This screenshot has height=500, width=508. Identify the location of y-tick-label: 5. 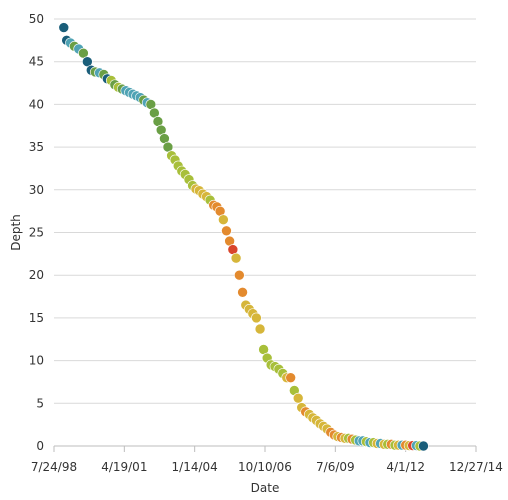
(40, 403).